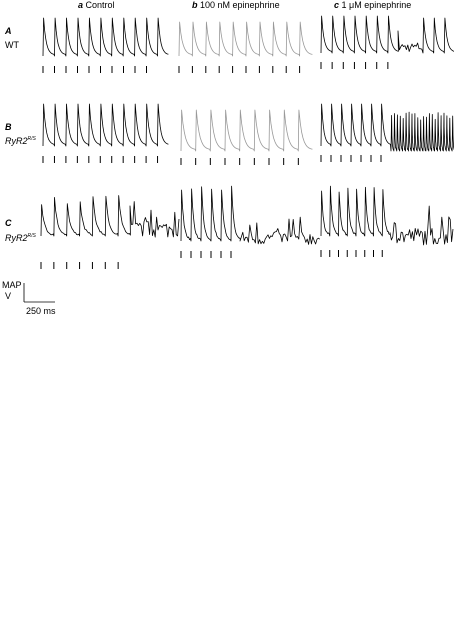 Image resolution: width=454 pixels, height=643 pixels. What do you see at coordinates (8, 127) in the screenshot?
I see `row-letter: B` at bounding box center [8, 127].